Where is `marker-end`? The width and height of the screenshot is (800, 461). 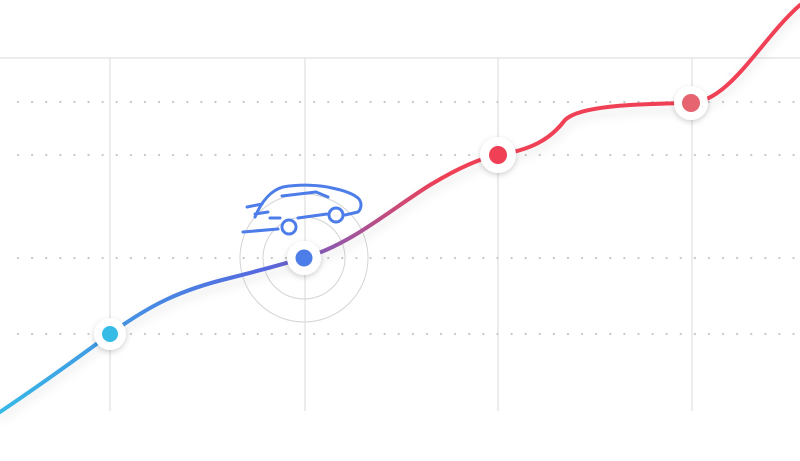
marker-end is located at coordinates (691, 103).